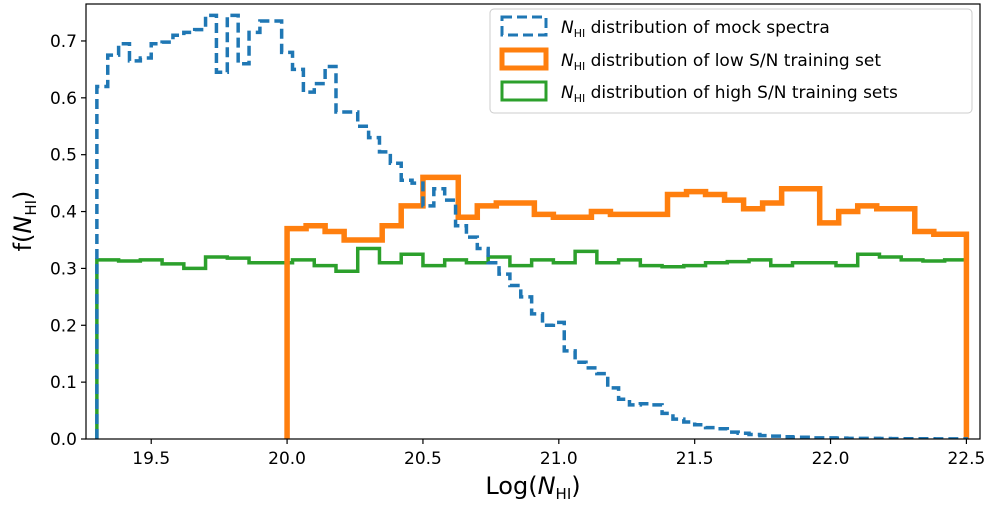  I want to click on legend-entry-low-sn: NHI distribution of low S/N training set, so click(721, 62).